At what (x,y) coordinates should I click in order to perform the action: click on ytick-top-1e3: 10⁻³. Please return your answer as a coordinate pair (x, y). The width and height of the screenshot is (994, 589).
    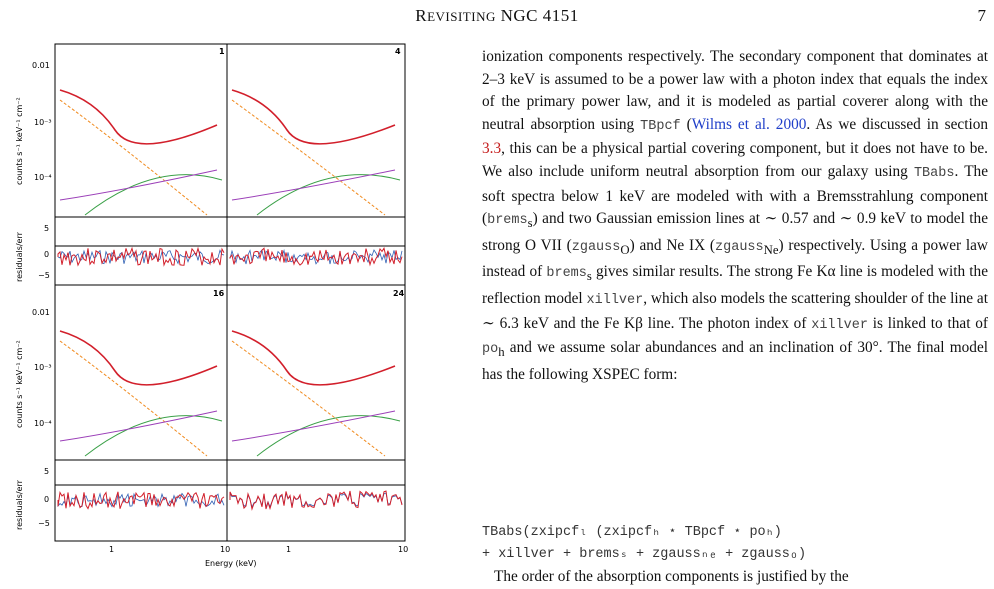
    Looking at the image, I should click on (43, 122).